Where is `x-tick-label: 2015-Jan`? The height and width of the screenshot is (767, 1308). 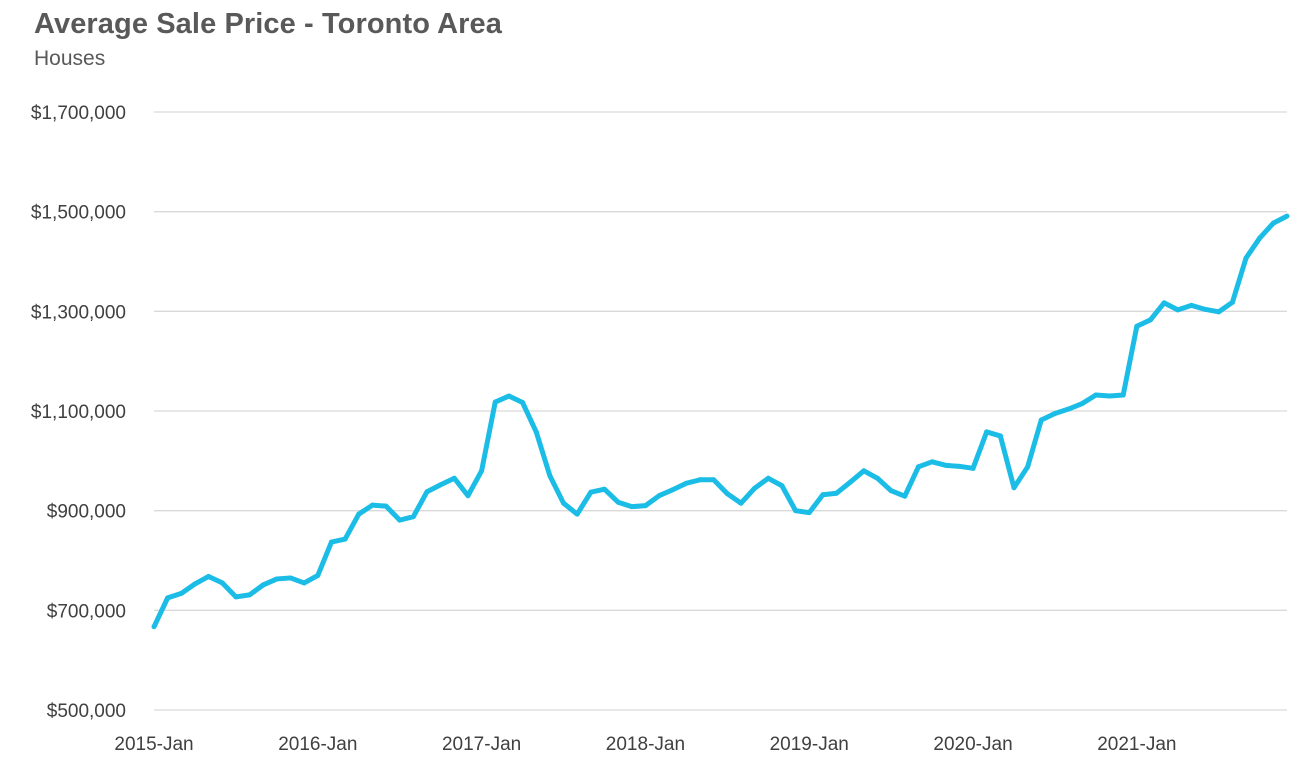
x-tick-label: 2015-Jan is located at coordinates (153, 744).